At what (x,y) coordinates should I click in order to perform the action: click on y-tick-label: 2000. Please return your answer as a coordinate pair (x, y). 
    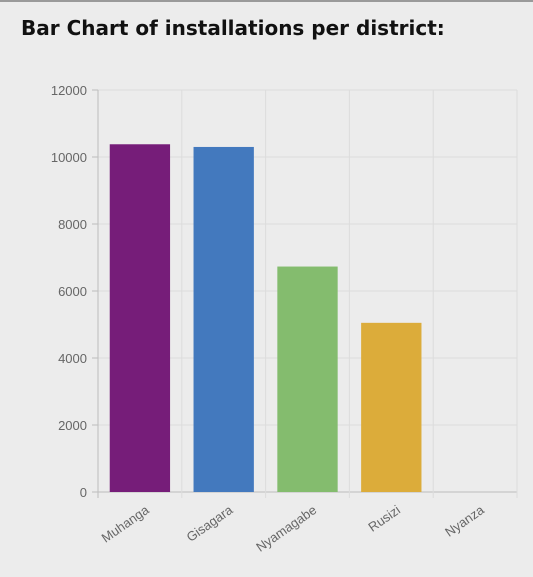
    Looking at the image, I should click on (72, 425).